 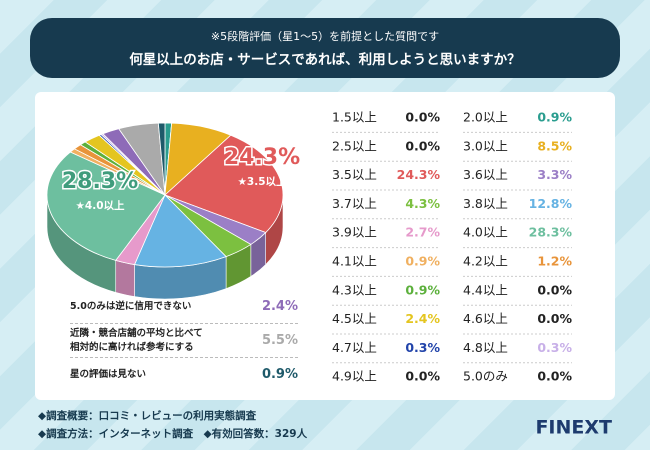 What do you see at coordinates (485, 347) in the screenshot?
I see `table-label: 4.8以上` at bounding box center [485, 347].